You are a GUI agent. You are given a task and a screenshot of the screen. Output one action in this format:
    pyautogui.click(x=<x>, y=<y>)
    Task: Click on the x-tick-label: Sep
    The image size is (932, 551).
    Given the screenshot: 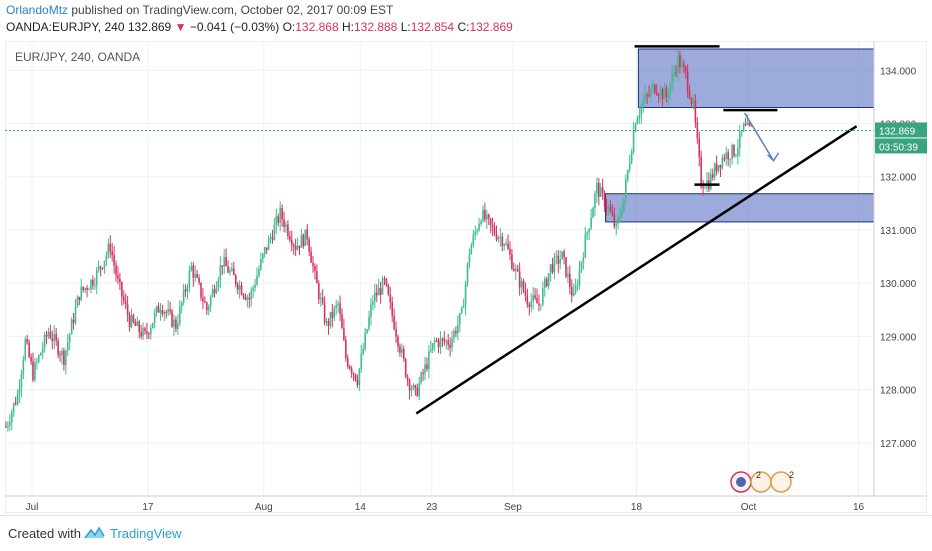 What is the action you would take?
    pyautogui.click(x=513, y=507)
    